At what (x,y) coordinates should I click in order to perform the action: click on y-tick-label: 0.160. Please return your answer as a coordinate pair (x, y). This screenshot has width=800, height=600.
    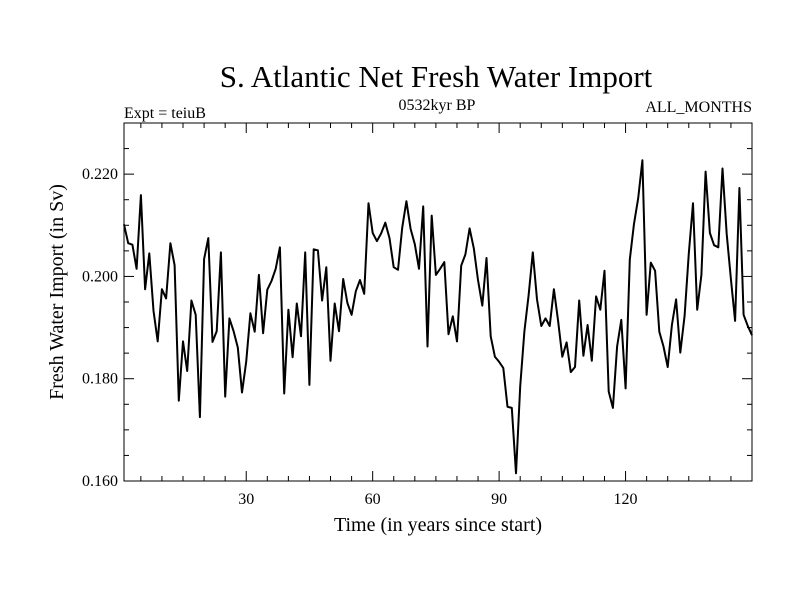
    Looking at the image, I should click on (100, 481).